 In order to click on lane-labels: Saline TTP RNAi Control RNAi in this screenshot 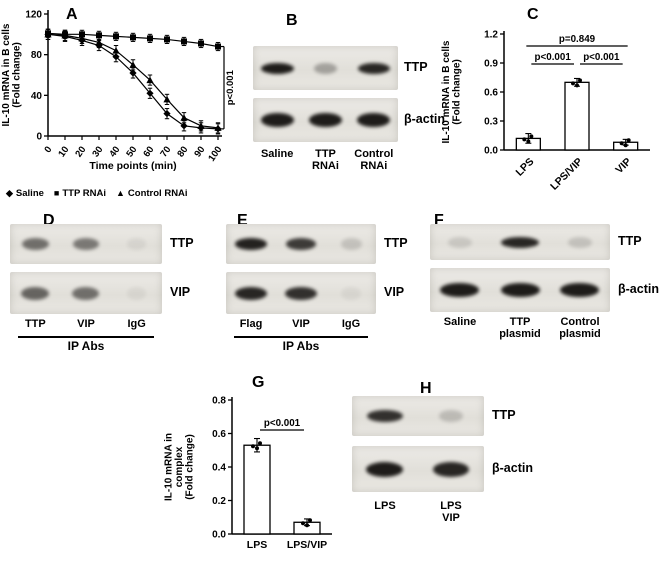, I will do `click(325, 160)`.